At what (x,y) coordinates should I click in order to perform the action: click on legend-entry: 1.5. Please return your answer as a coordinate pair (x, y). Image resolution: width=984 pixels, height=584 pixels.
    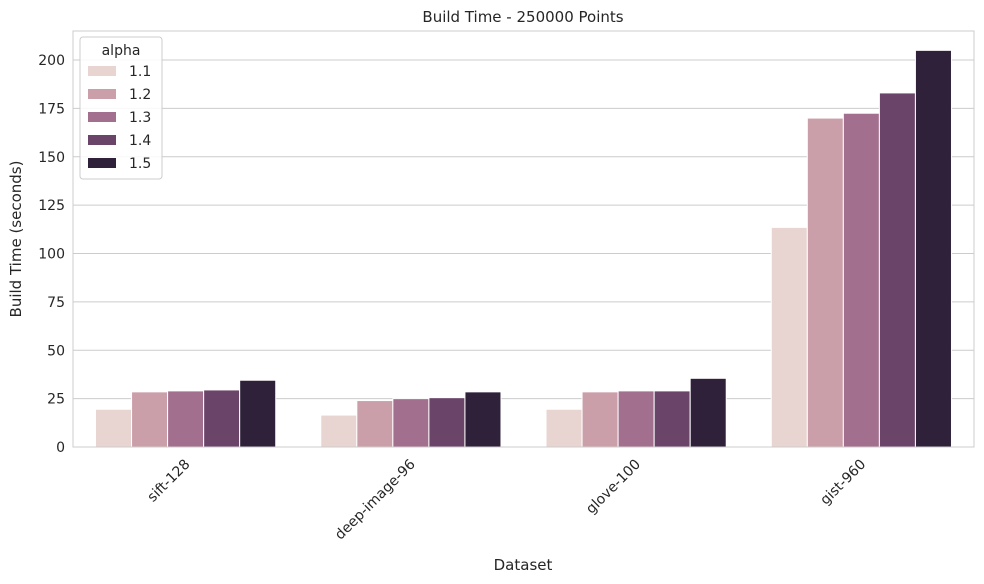
    Looking at the image, I should click on (140, 164).